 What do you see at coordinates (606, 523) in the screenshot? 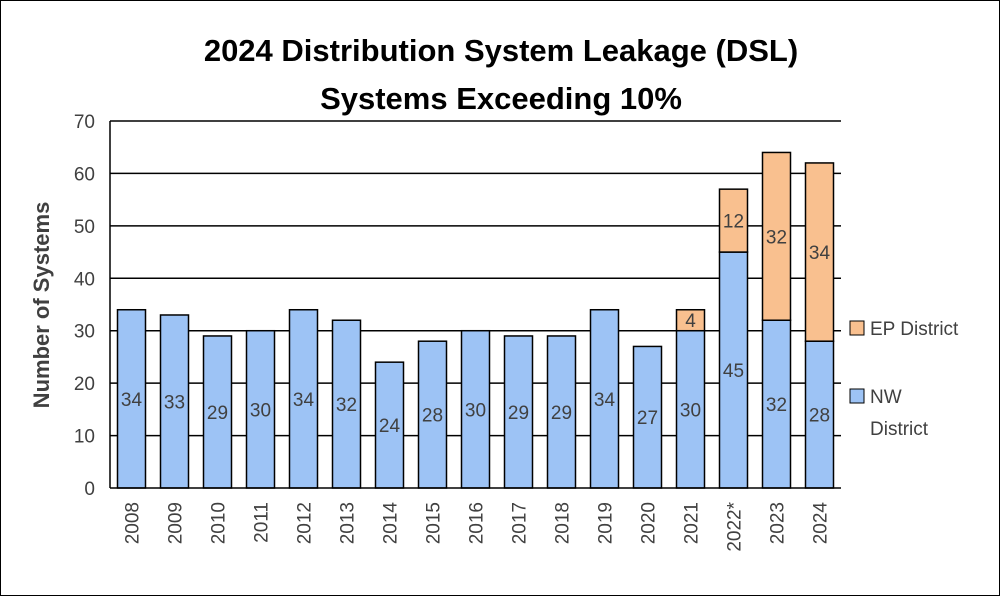
I see `x-tick-label: 2019` at bounding box center [606, 523].